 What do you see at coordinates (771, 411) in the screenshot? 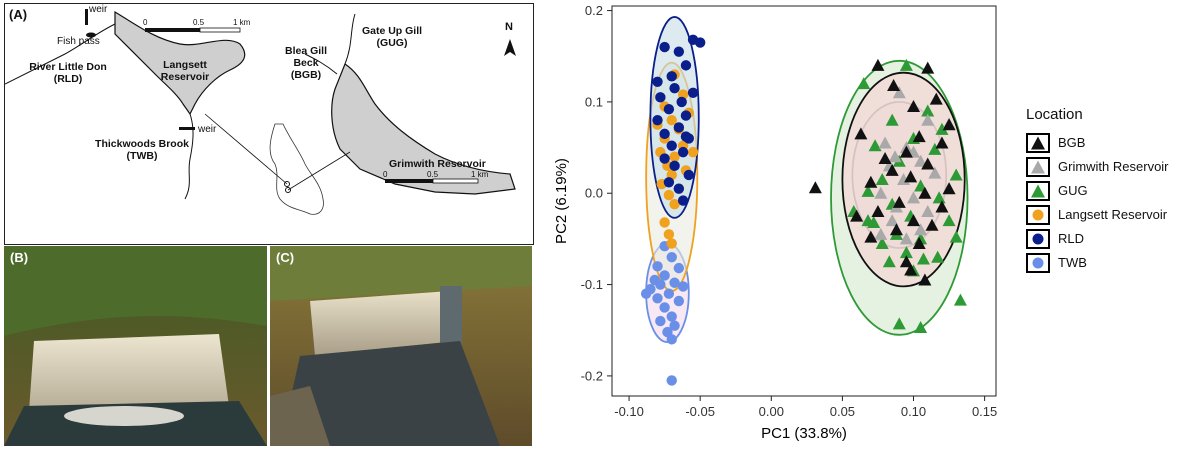
I see `x-tick-label: 0.00` at bounding box center [771, 411].